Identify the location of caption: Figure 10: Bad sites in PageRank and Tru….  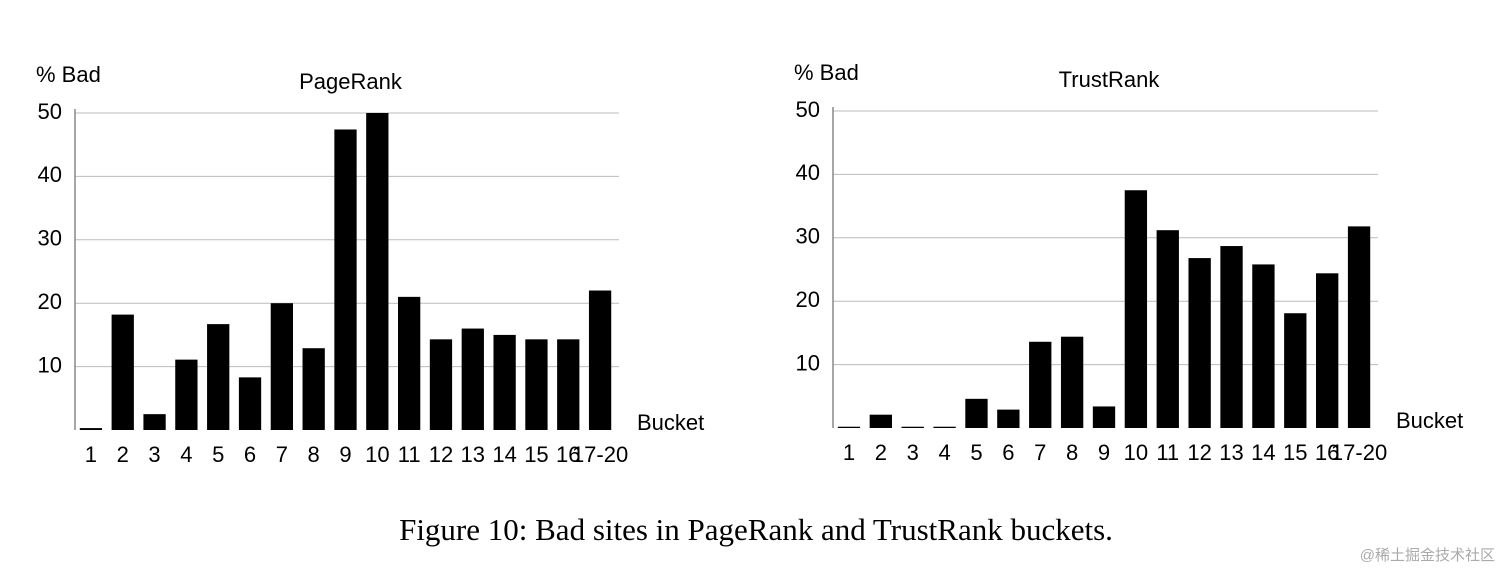
(756, 529).